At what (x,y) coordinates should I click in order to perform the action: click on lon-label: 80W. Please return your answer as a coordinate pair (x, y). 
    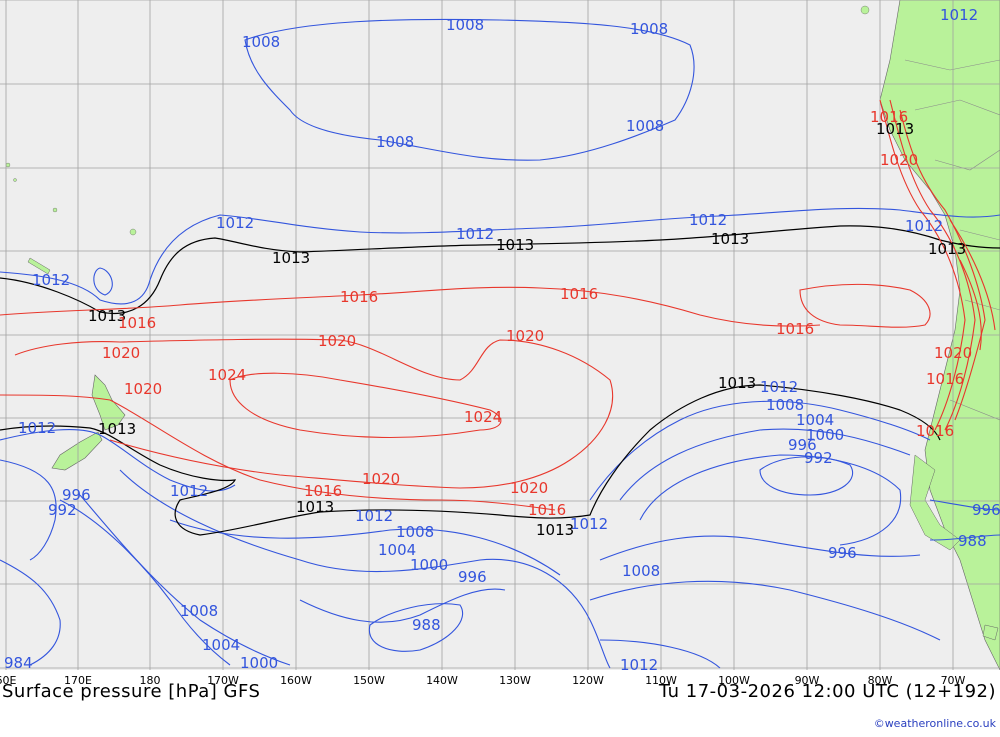
    Looking at the image, I should click on (880, 680).